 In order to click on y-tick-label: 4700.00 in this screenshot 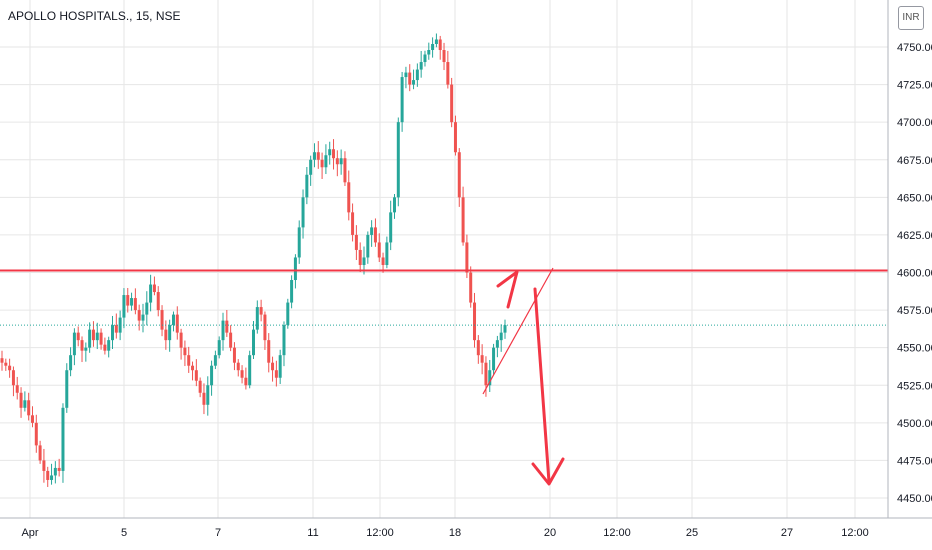, I will do `click(914, 123)`.